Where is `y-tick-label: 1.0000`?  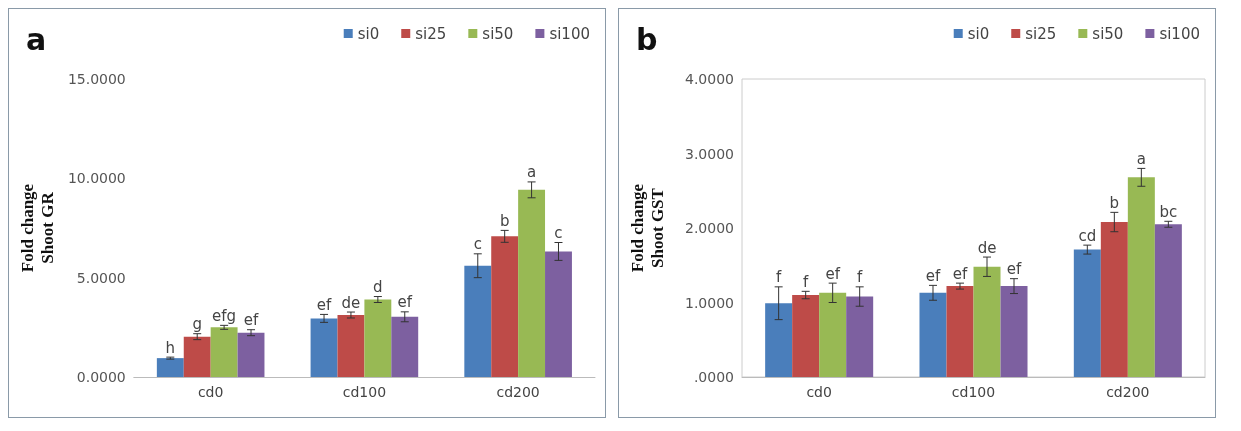
y-tick-label: 1.0000 is located at coordinates (709, 302).